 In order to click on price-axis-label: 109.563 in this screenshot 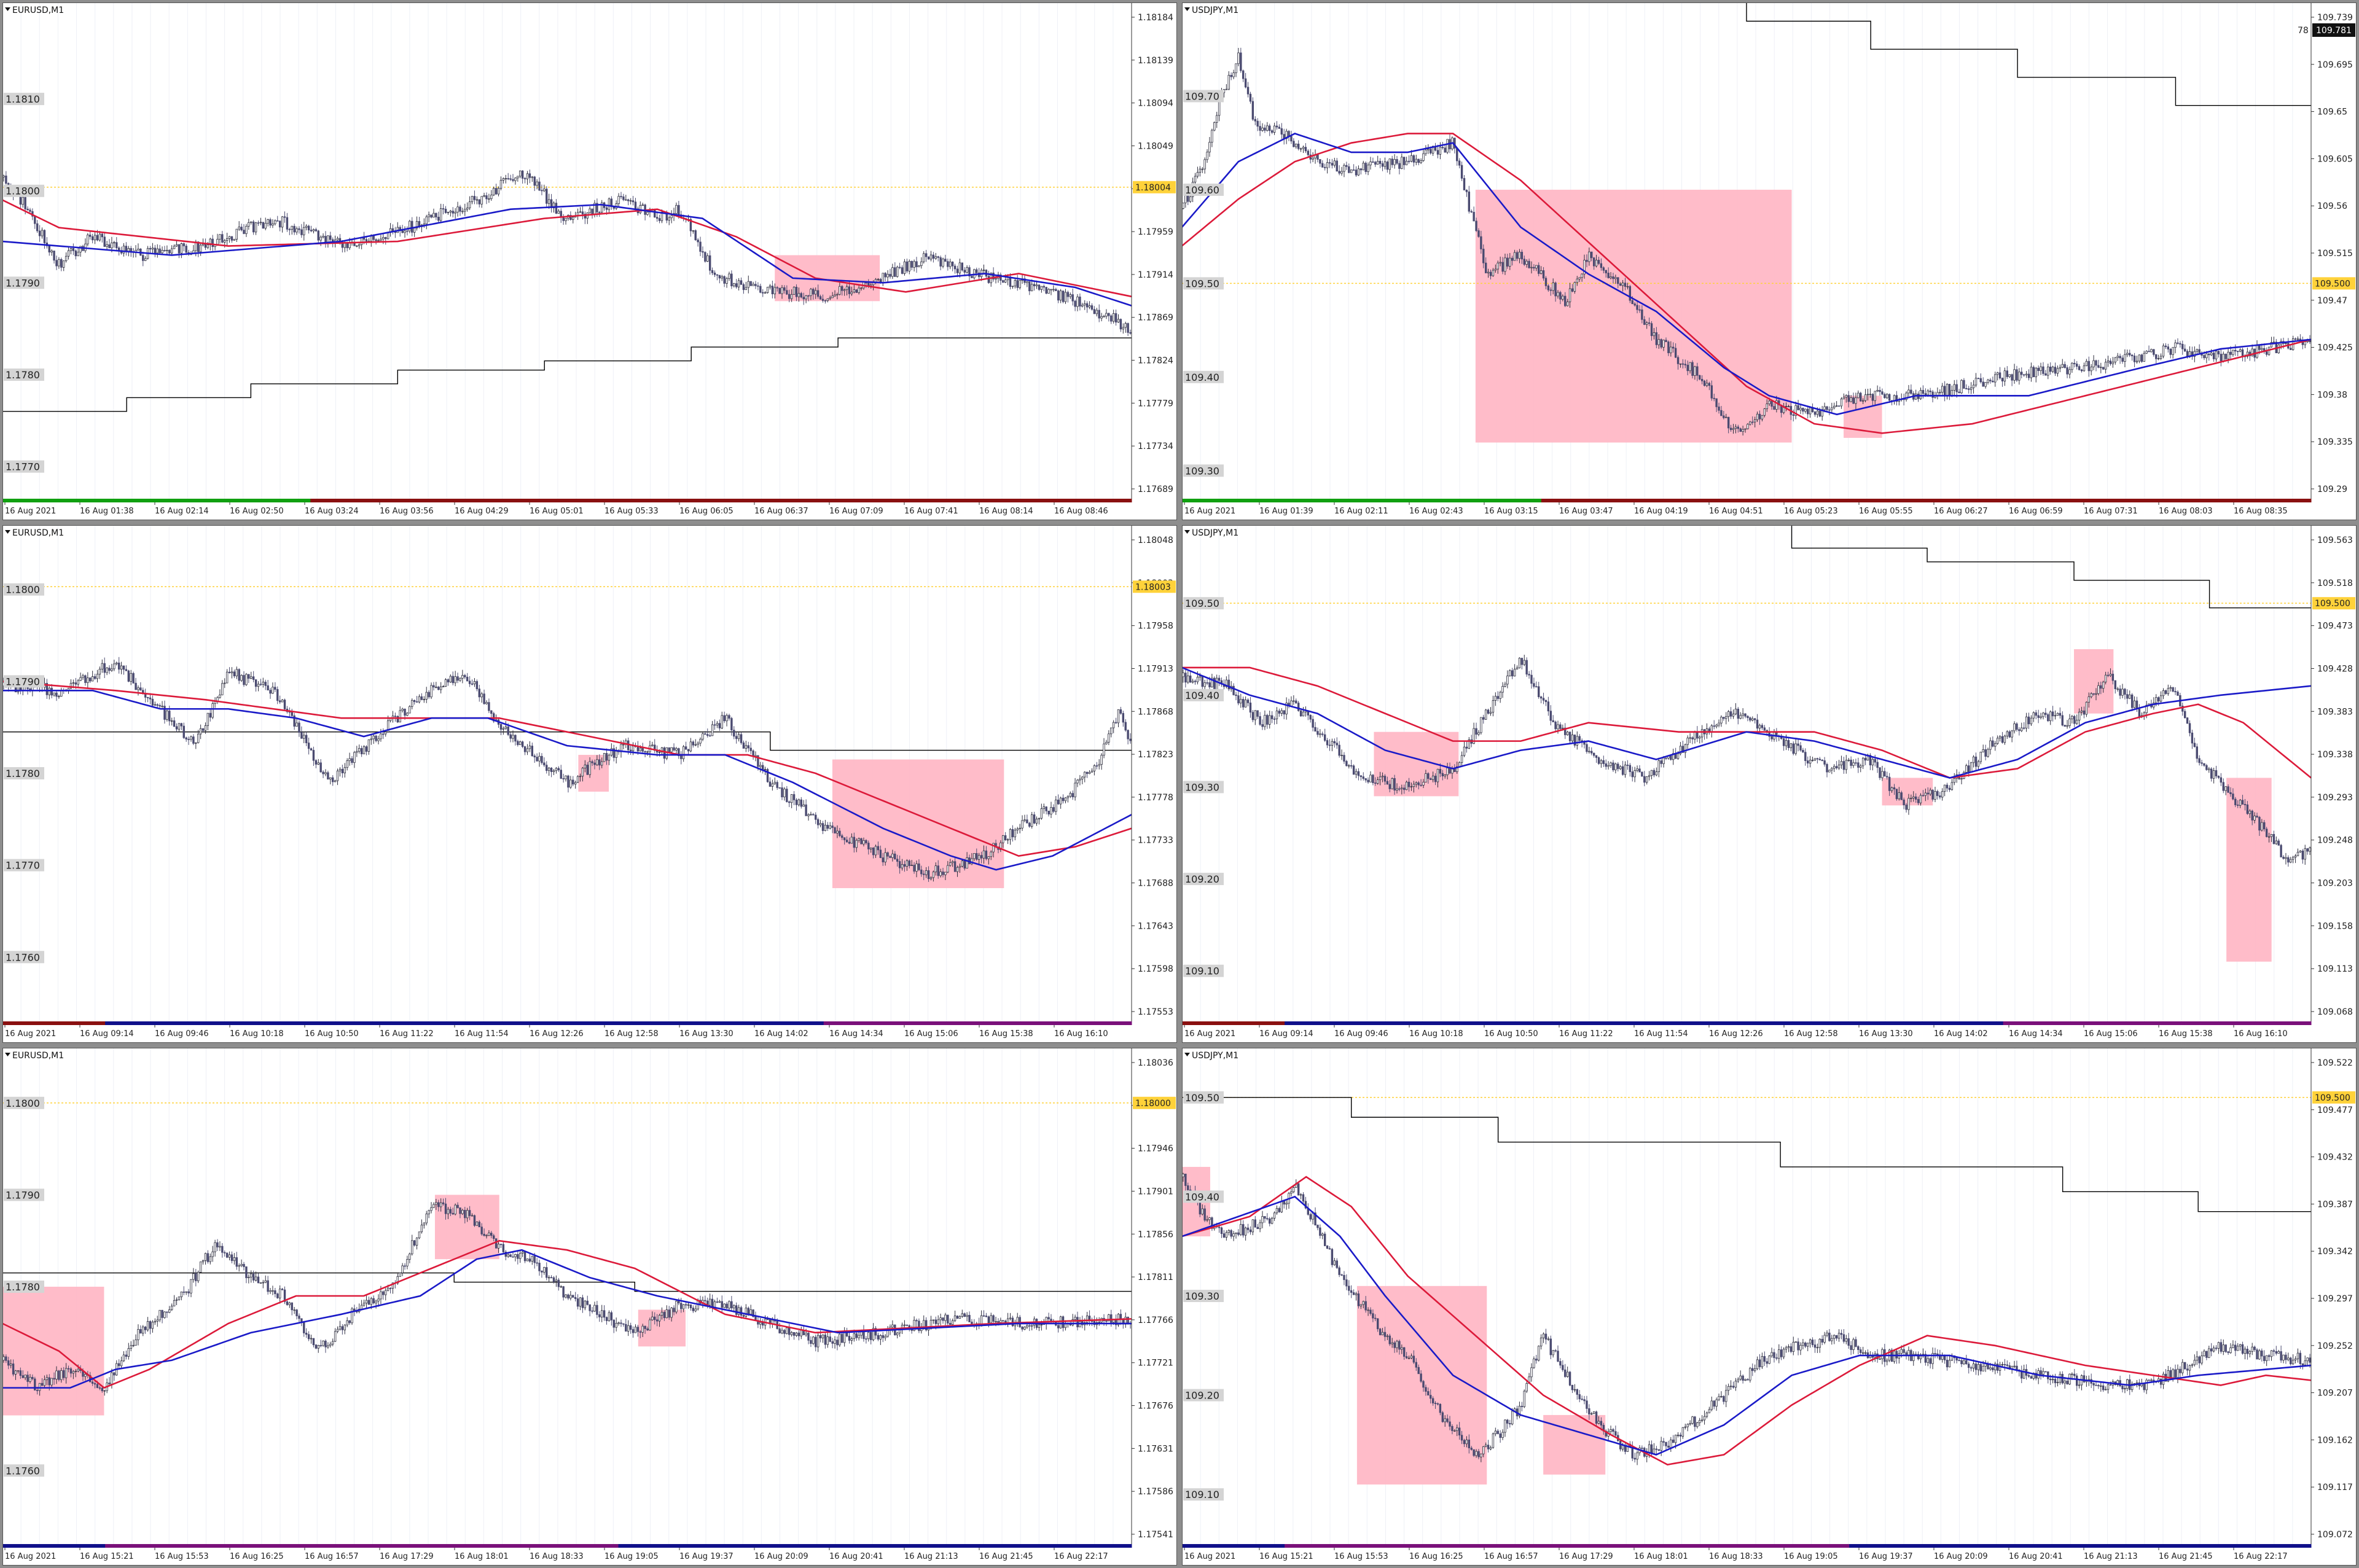, I will do `click(2335, 540)`.